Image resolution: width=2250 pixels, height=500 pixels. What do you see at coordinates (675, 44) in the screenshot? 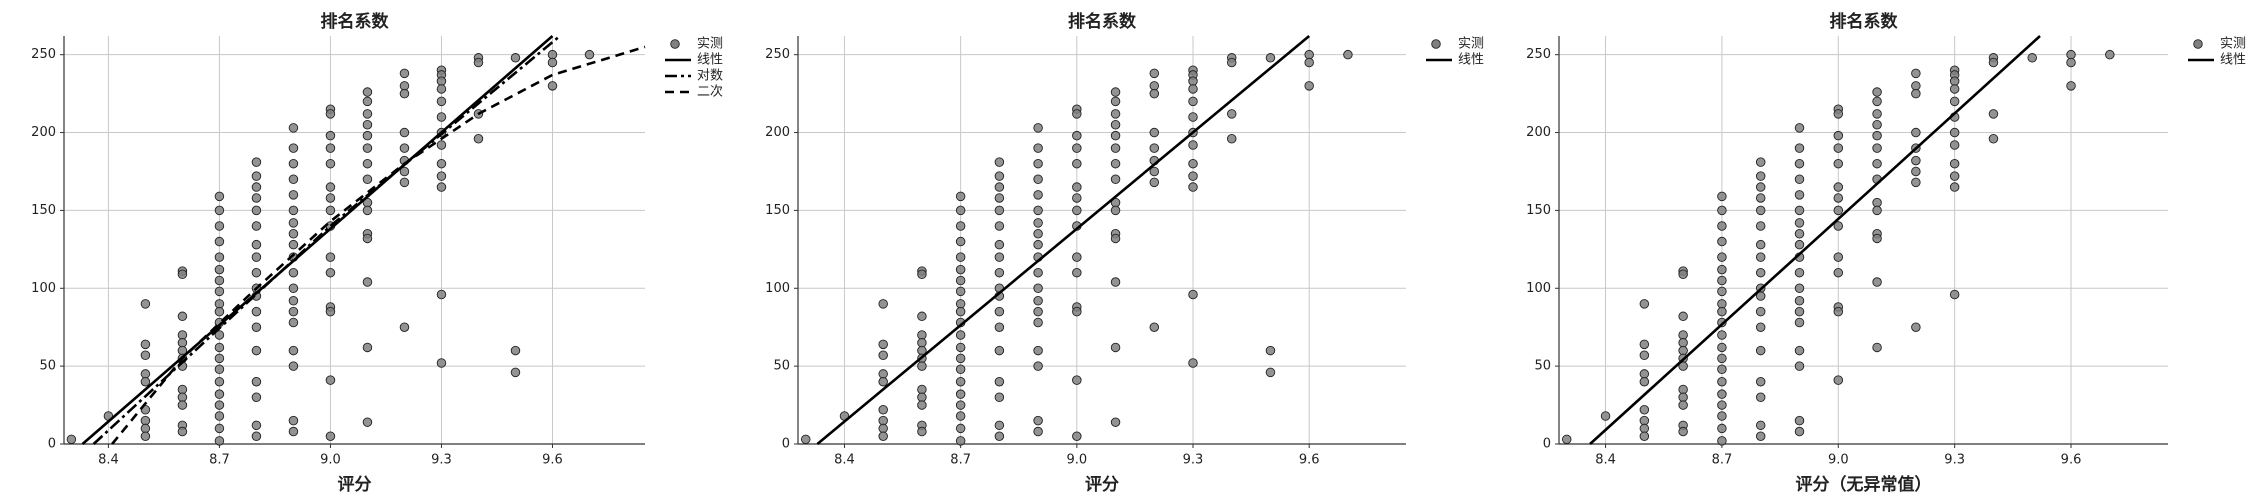
I see `legend-marker` at bounding box center [675, 44].